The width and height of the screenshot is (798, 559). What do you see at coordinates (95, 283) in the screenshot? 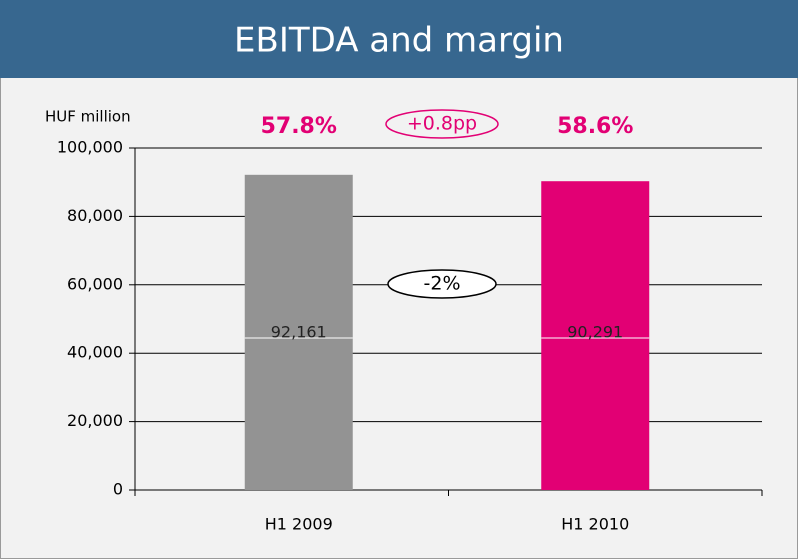
I see `y-tick-label: 60,000` at bounding box center [95, 283].